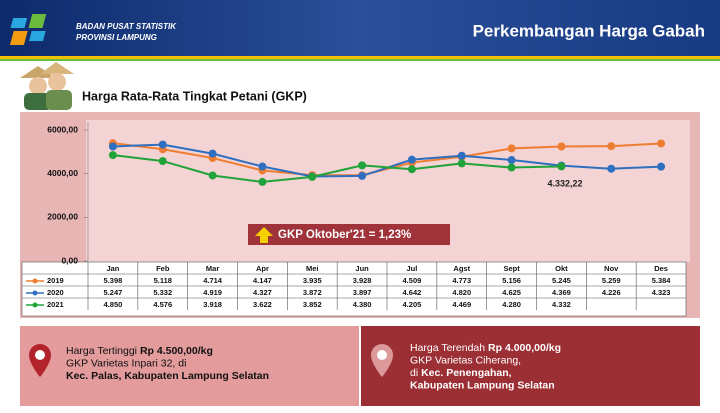 Image resolution: width=720 pixels, height=413 pixels. Describe the element at coordinates (126, 26) in the screenshot. I see `org-name: BADAN PUSAT STATISTIK` at that location.